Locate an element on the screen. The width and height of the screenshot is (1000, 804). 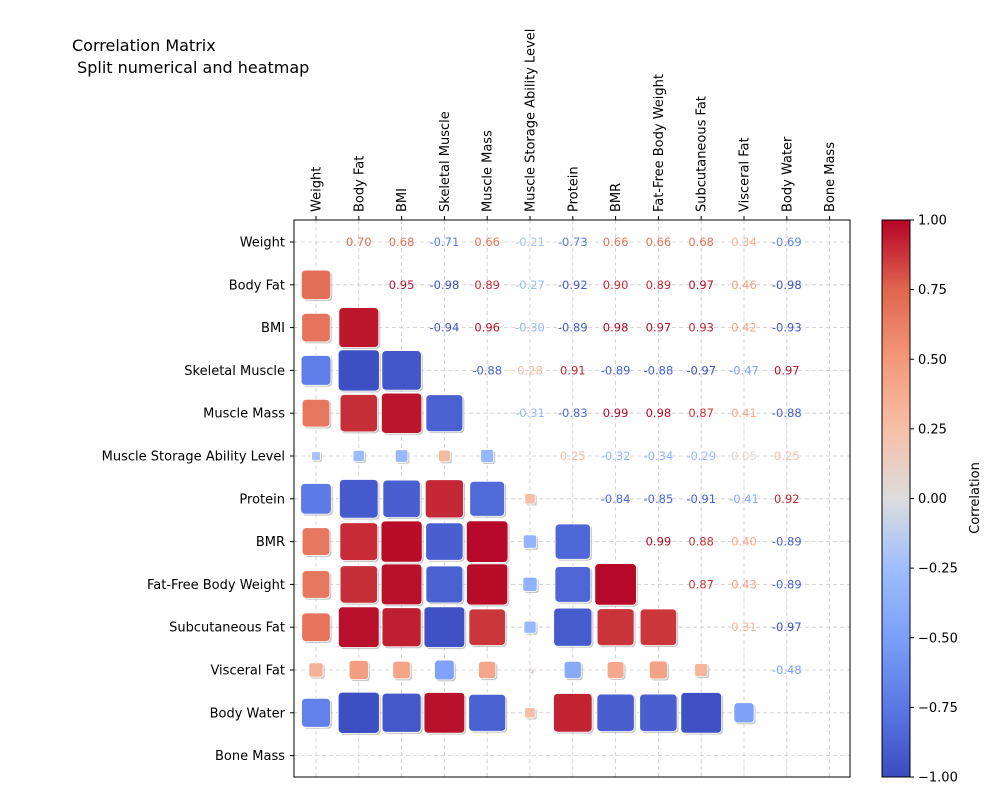
correlation-value: 0.92 is located at coordinates (787, 499).